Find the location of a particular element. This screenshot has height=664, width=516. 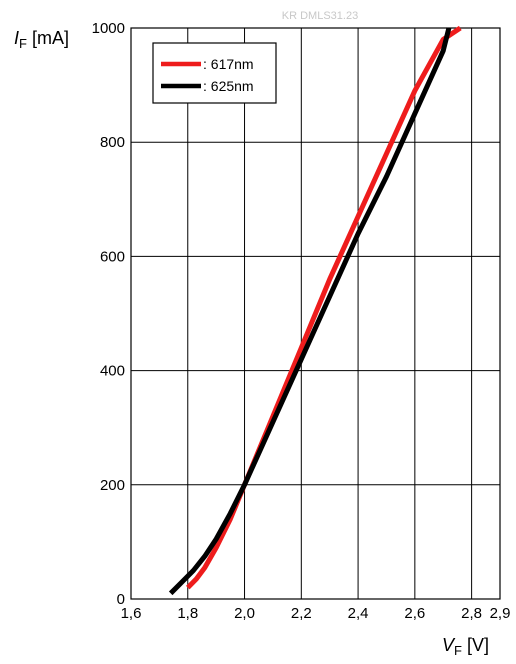

y-axis-title: IF [mA] is located at coordinates (41, 39).